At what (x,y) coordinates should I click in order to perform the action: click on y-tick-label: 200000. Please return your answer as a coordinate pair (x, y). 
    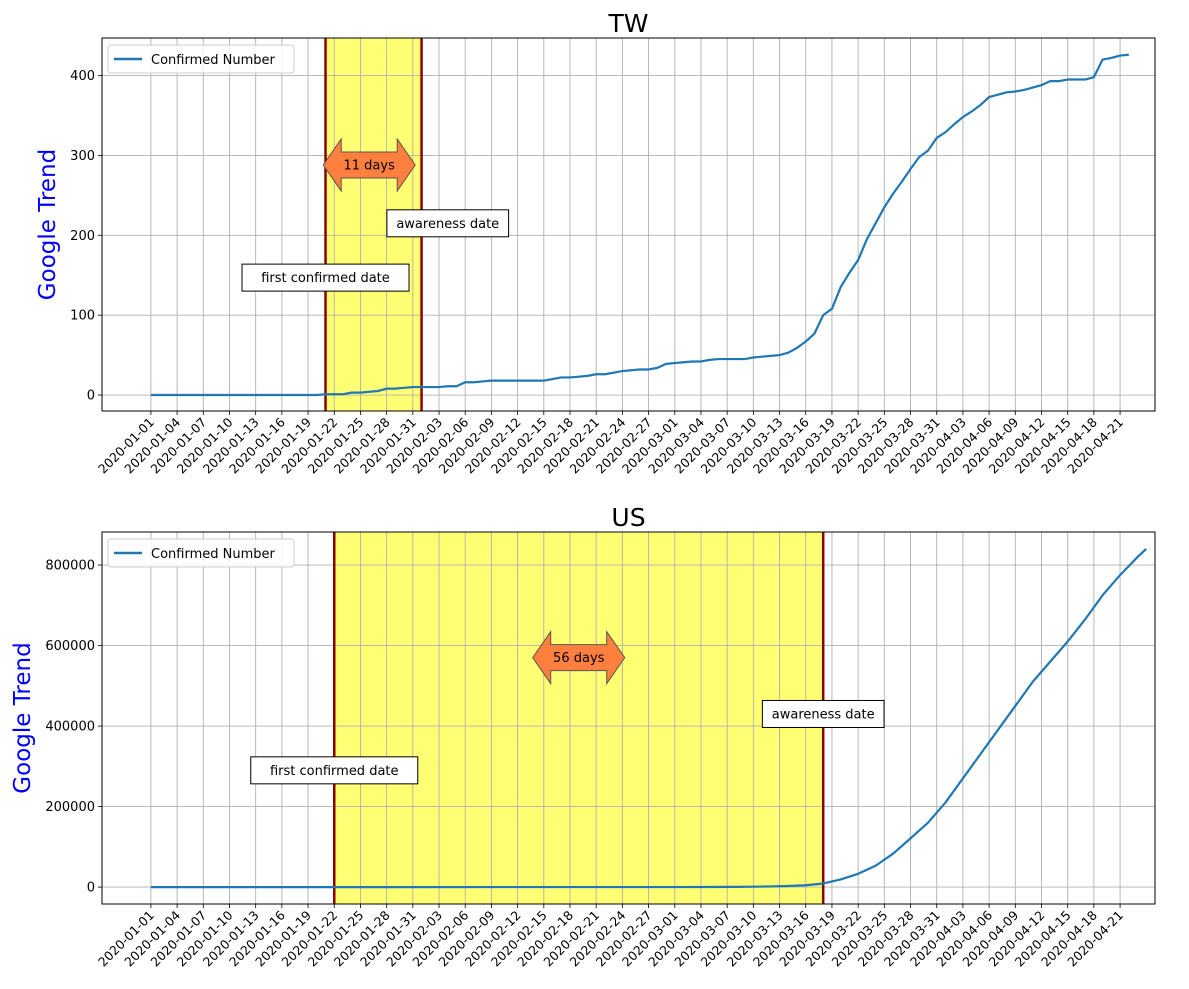
    Looking at the image, I should click on (70, 807).